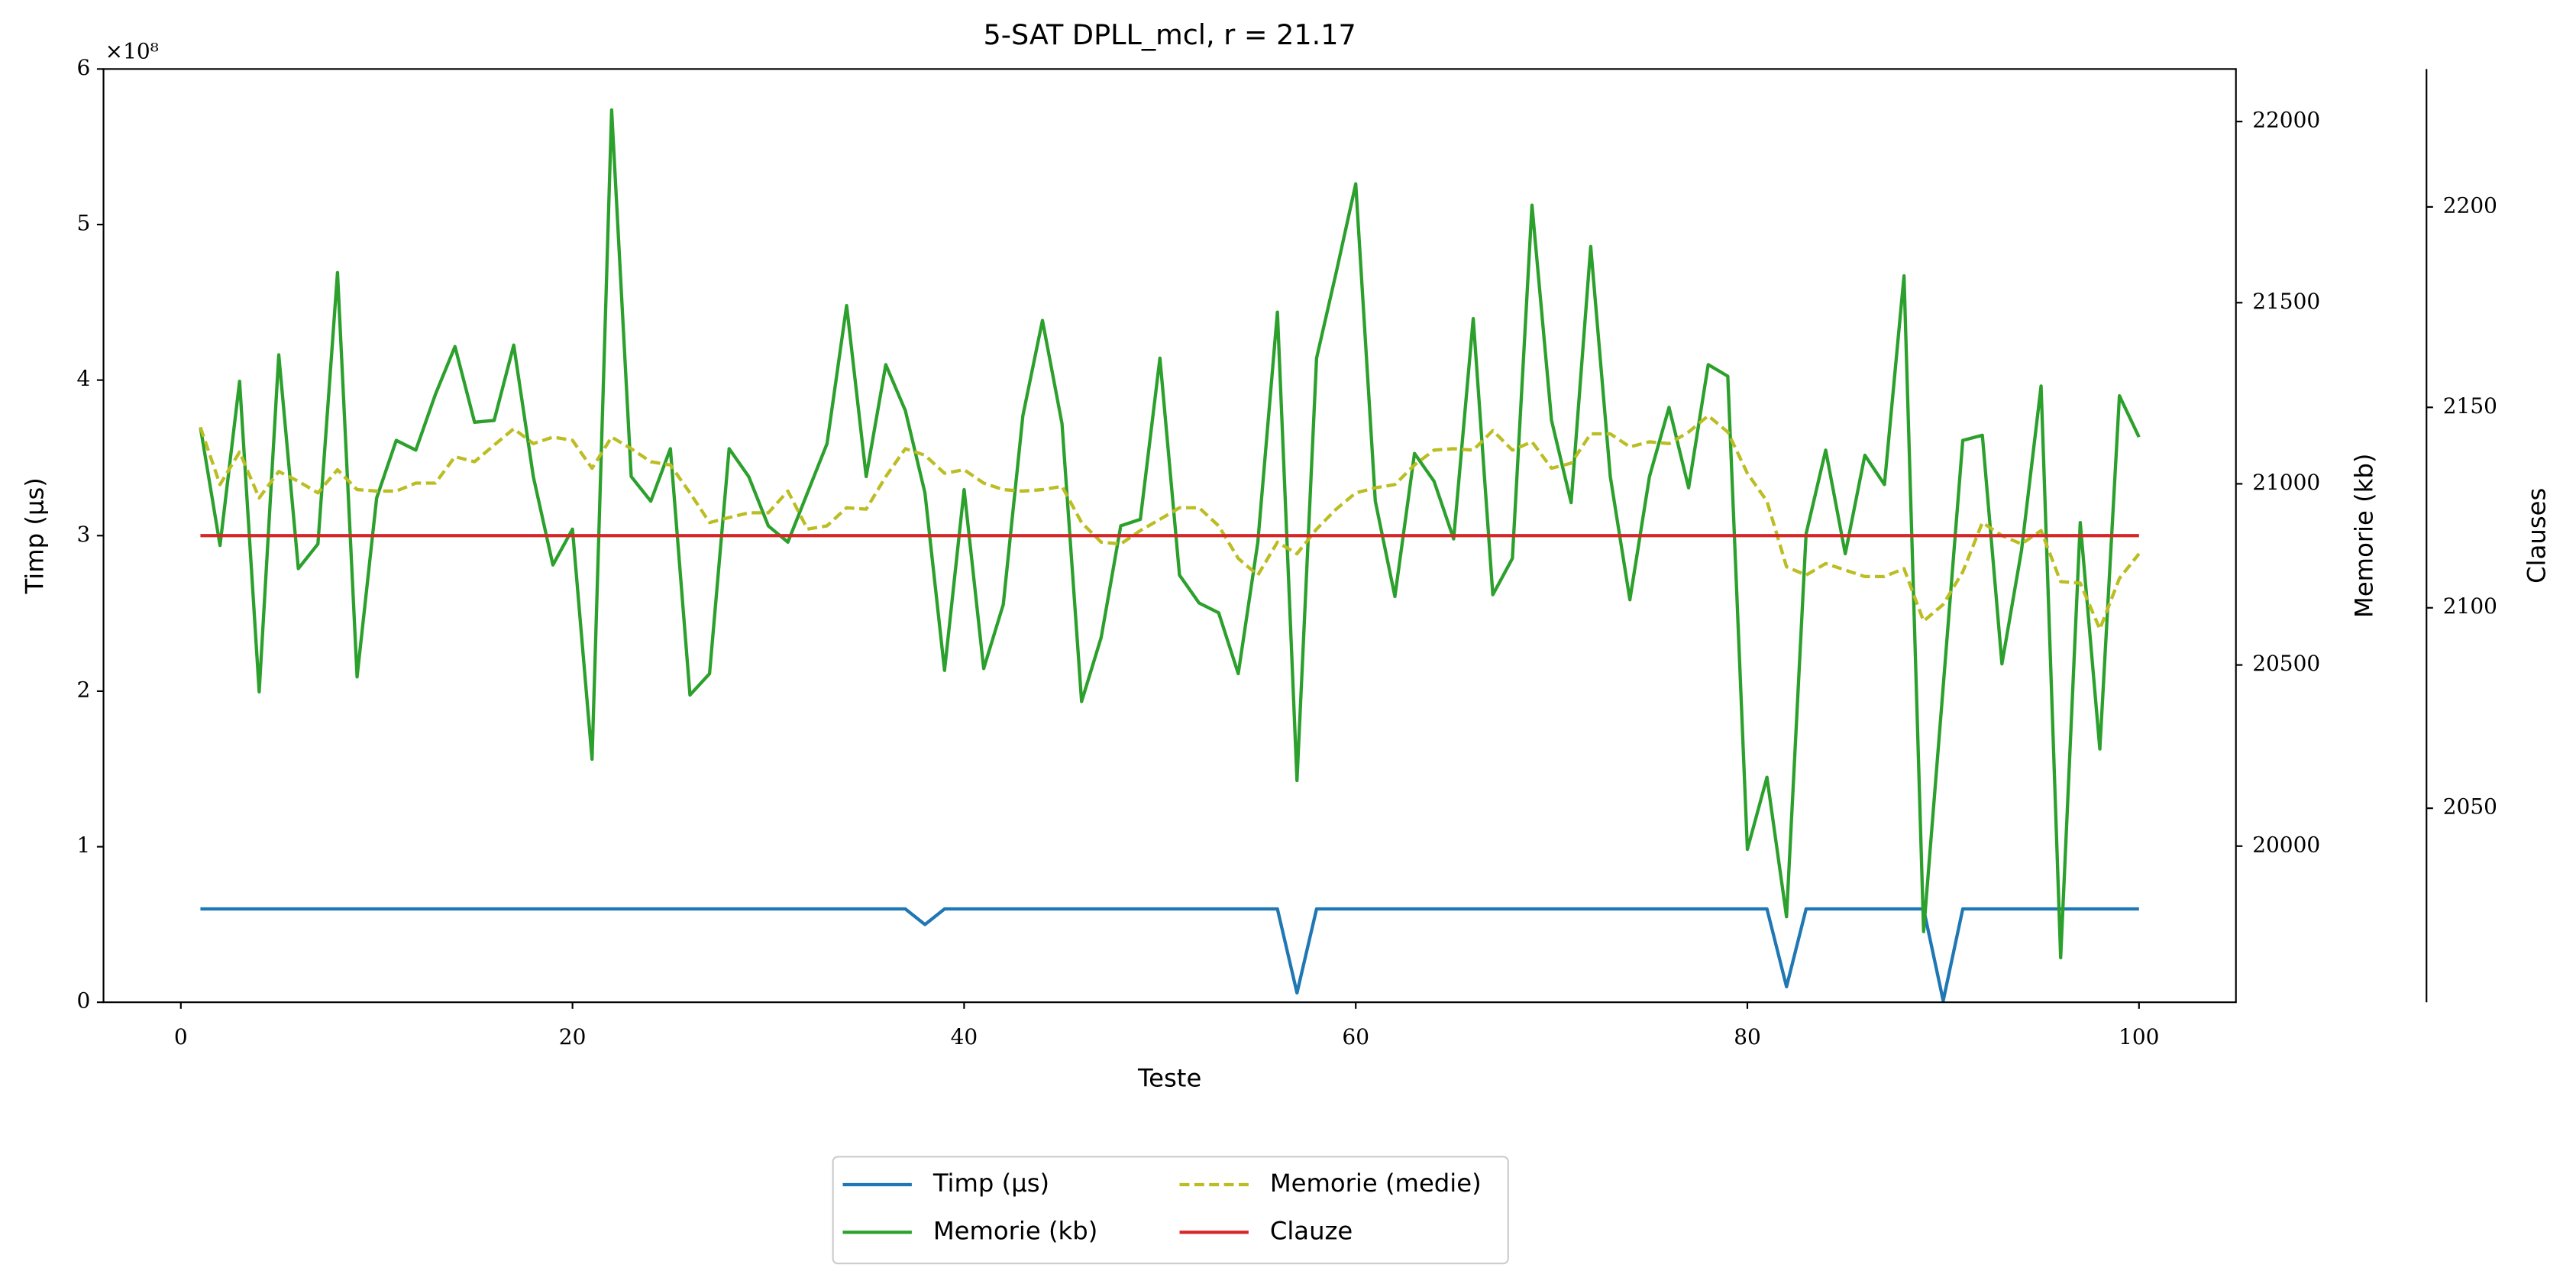  Describe the element at coordinates (84, 845) in the screenshot. I see `y-tick-label: 1` at that location.